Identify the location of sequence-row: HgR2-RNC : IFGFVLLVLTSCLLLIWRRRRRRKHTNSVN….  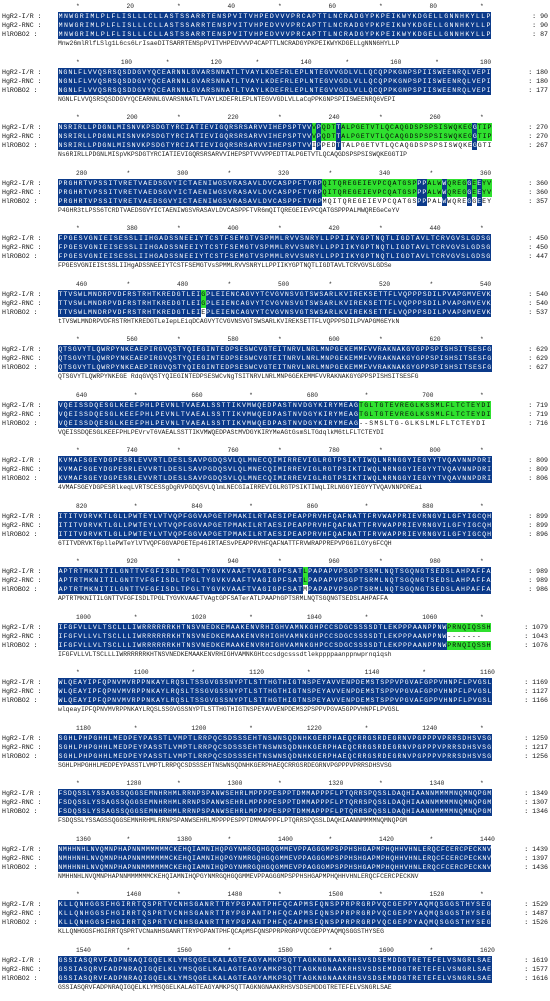
(275, 636).